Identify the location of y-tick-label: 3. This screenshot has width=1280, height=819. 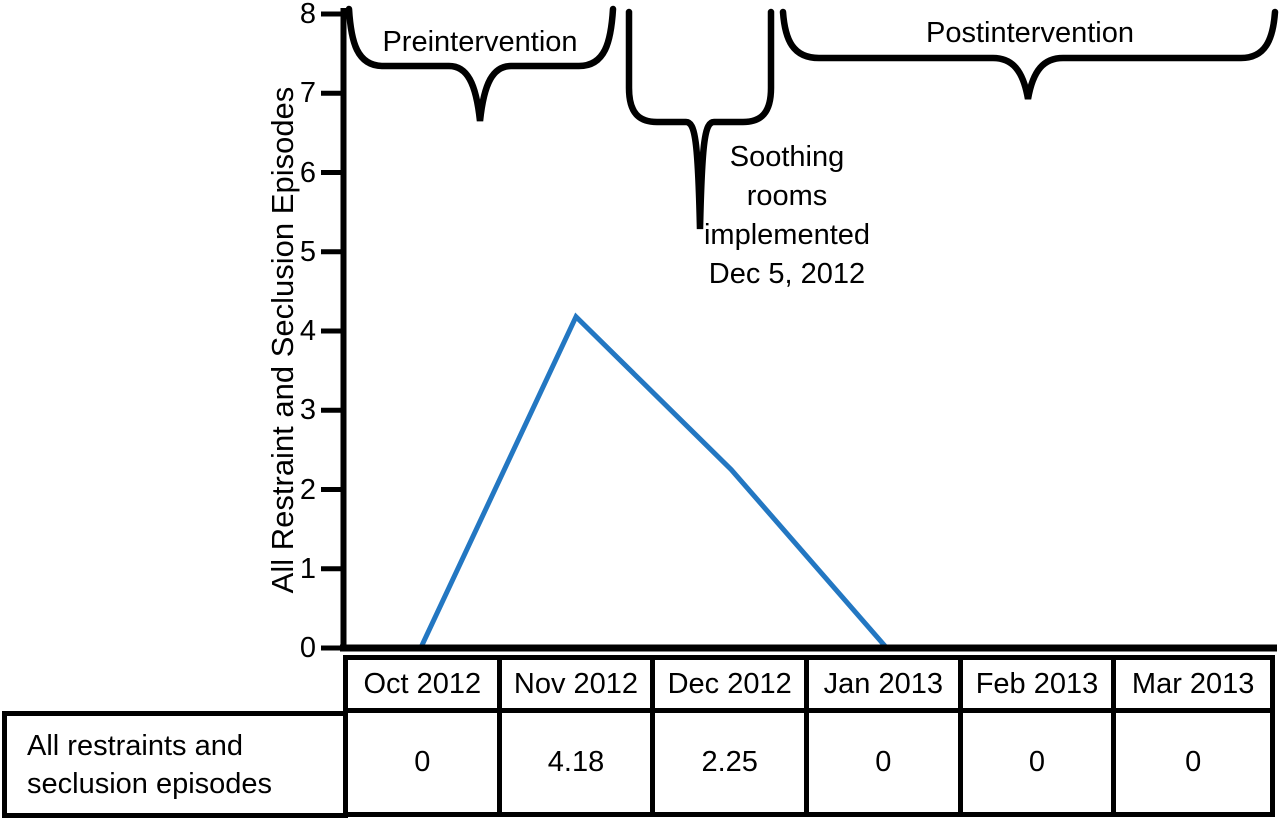
(307, 410).